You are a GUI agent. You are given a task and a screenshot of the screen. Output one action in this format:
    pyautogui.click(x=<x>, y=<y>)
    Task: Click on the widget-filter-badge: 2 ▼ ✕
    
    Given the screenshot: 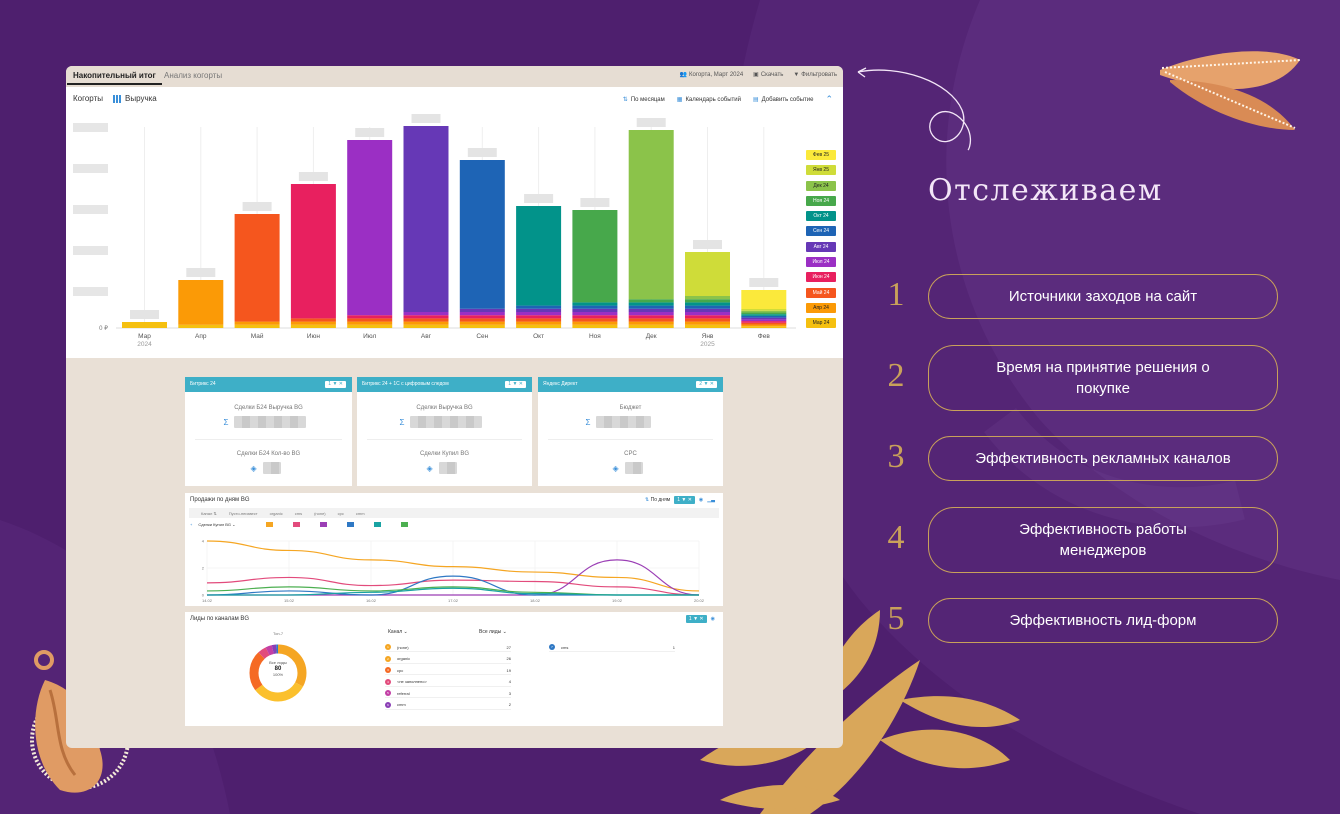 What is the action you would take?
    pyautogui.click(x=706, y=384)
    